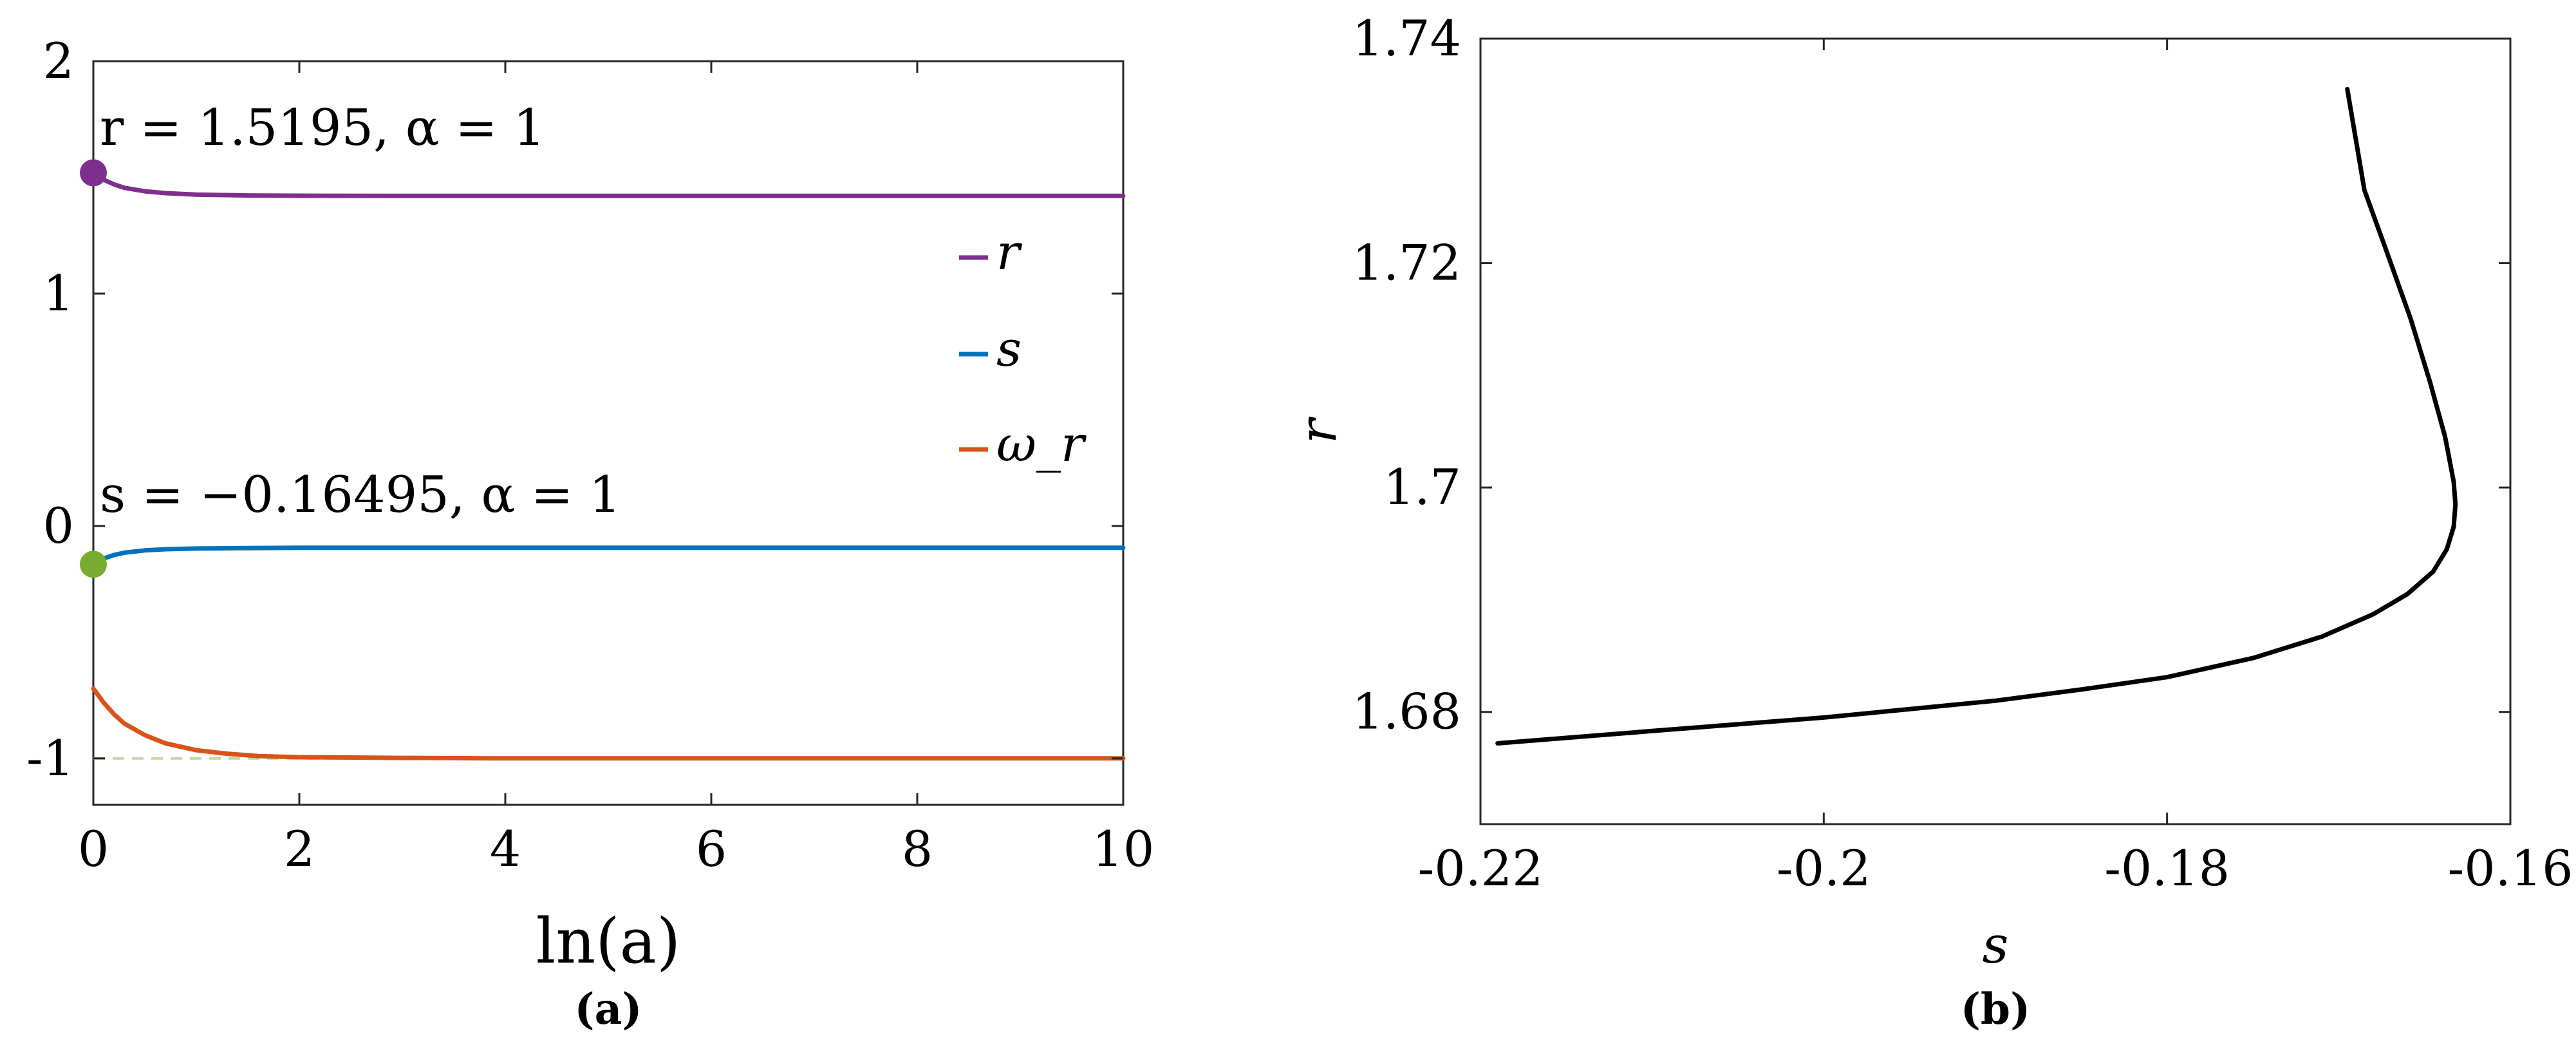 Image resolution: width=2576 pixels, height=1045 pixels. Describe the element at coordinates (1995, 945) in the screenshot. I see `chart-b-xlabel: s` at that location.